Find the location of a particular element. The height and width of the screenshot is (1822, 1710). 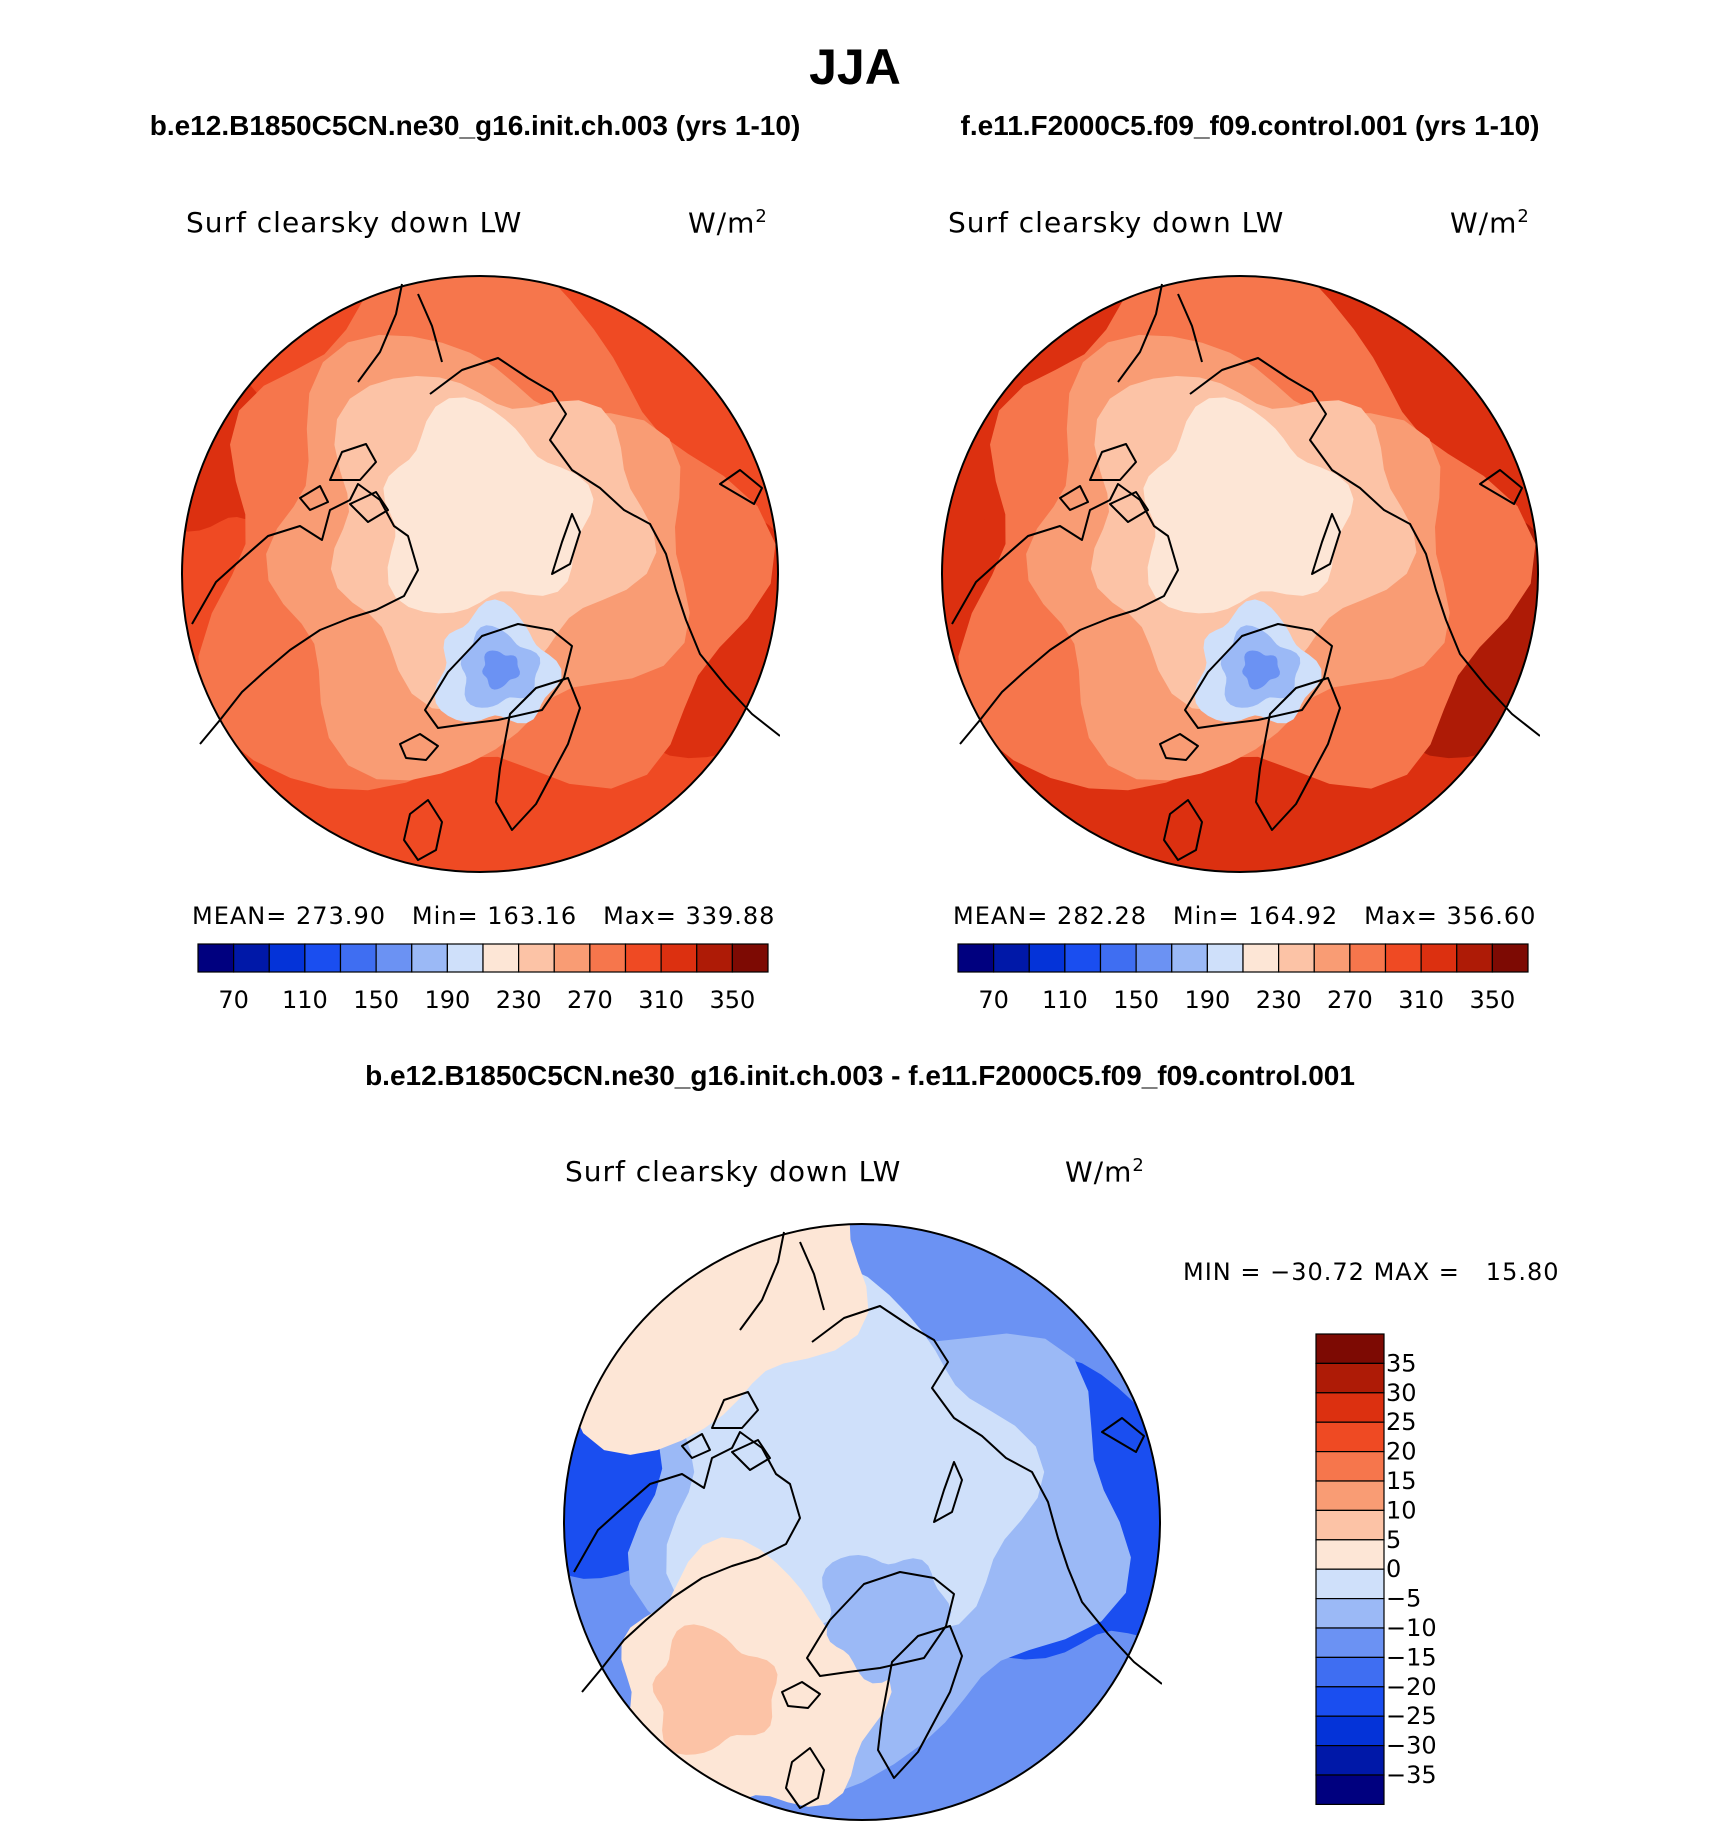

max-label: MAX = is located at coordinates (1416, 1272).